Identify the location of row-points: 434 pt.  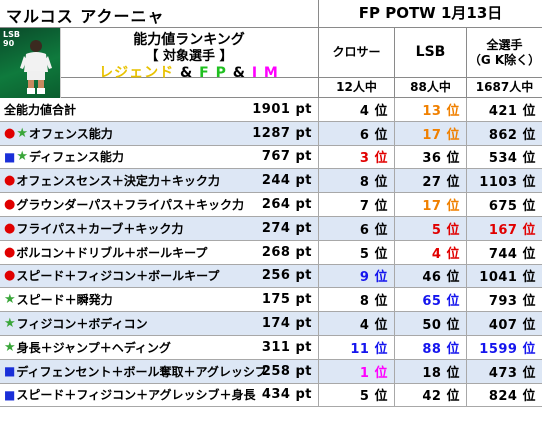
(286, 395).